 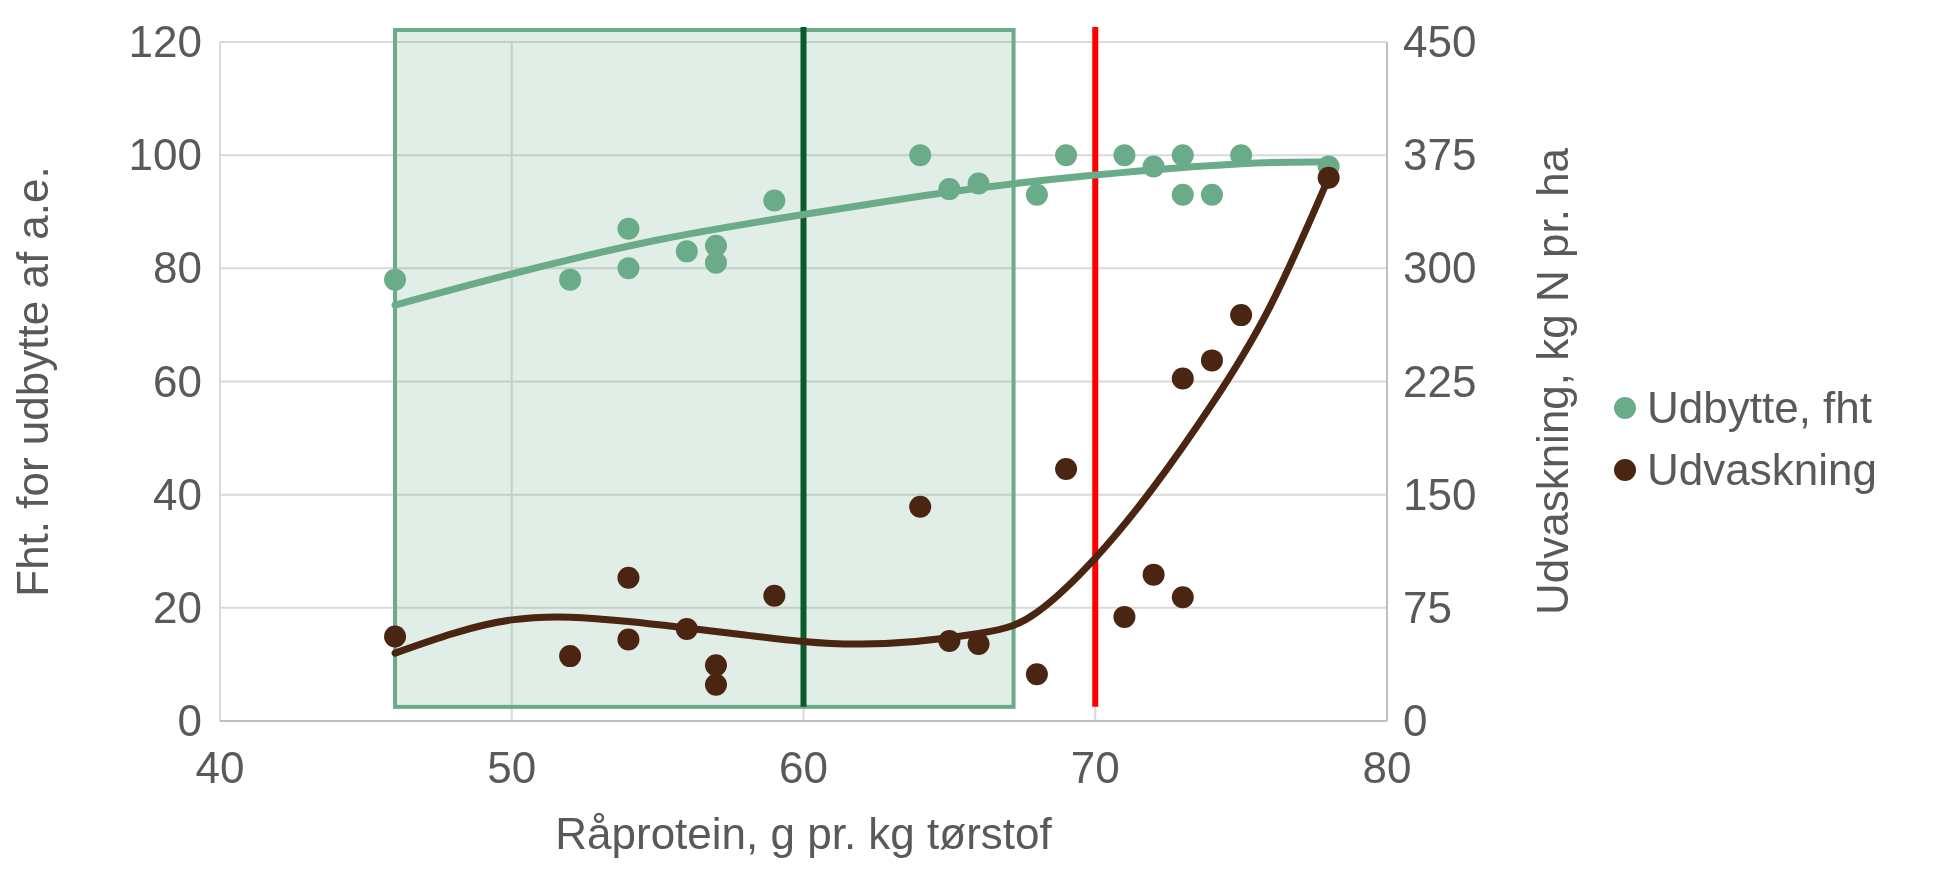 I want to click on y2-tick-label: 375, so click(x=1440, y=155).